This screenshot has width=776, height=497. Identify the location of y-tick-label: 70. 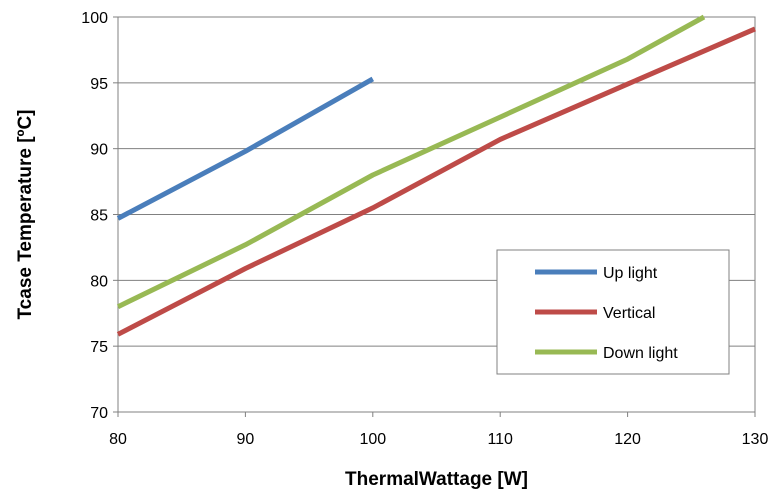
(99, 413).